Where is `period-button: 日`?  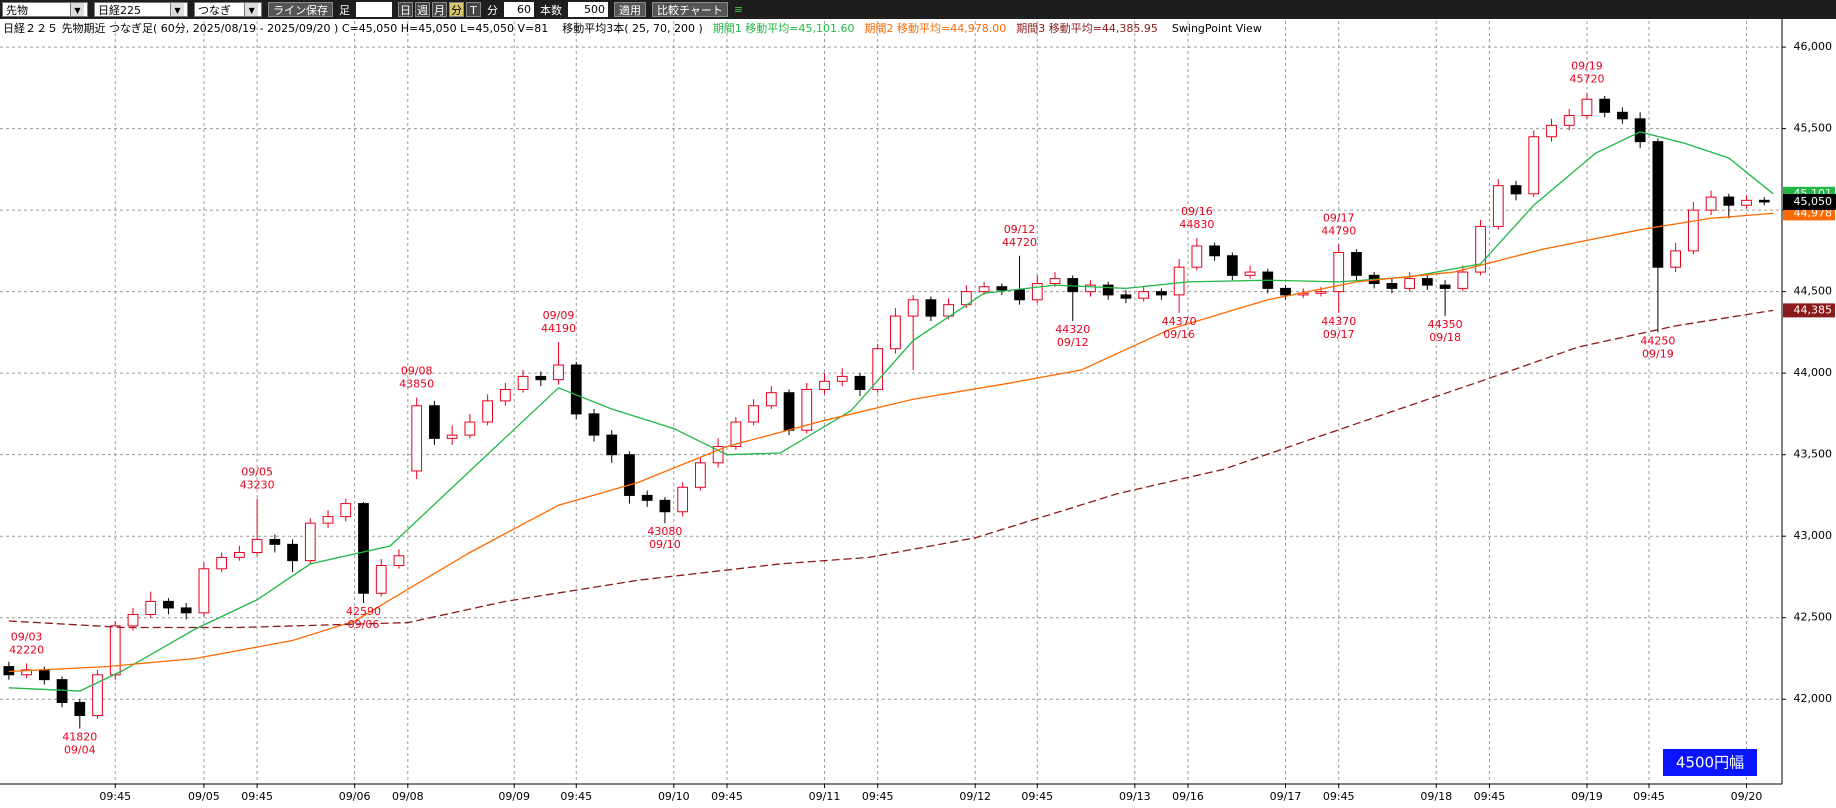 period-button: 日 is located at coordinates (405, 9).